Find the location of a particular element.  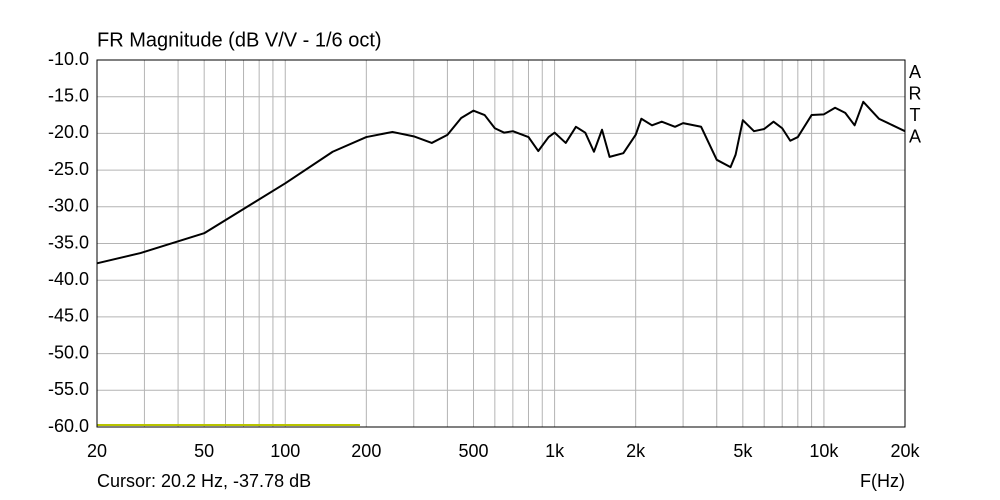

x-axis-label: F(Hz) is located at coordinates (882, 481).